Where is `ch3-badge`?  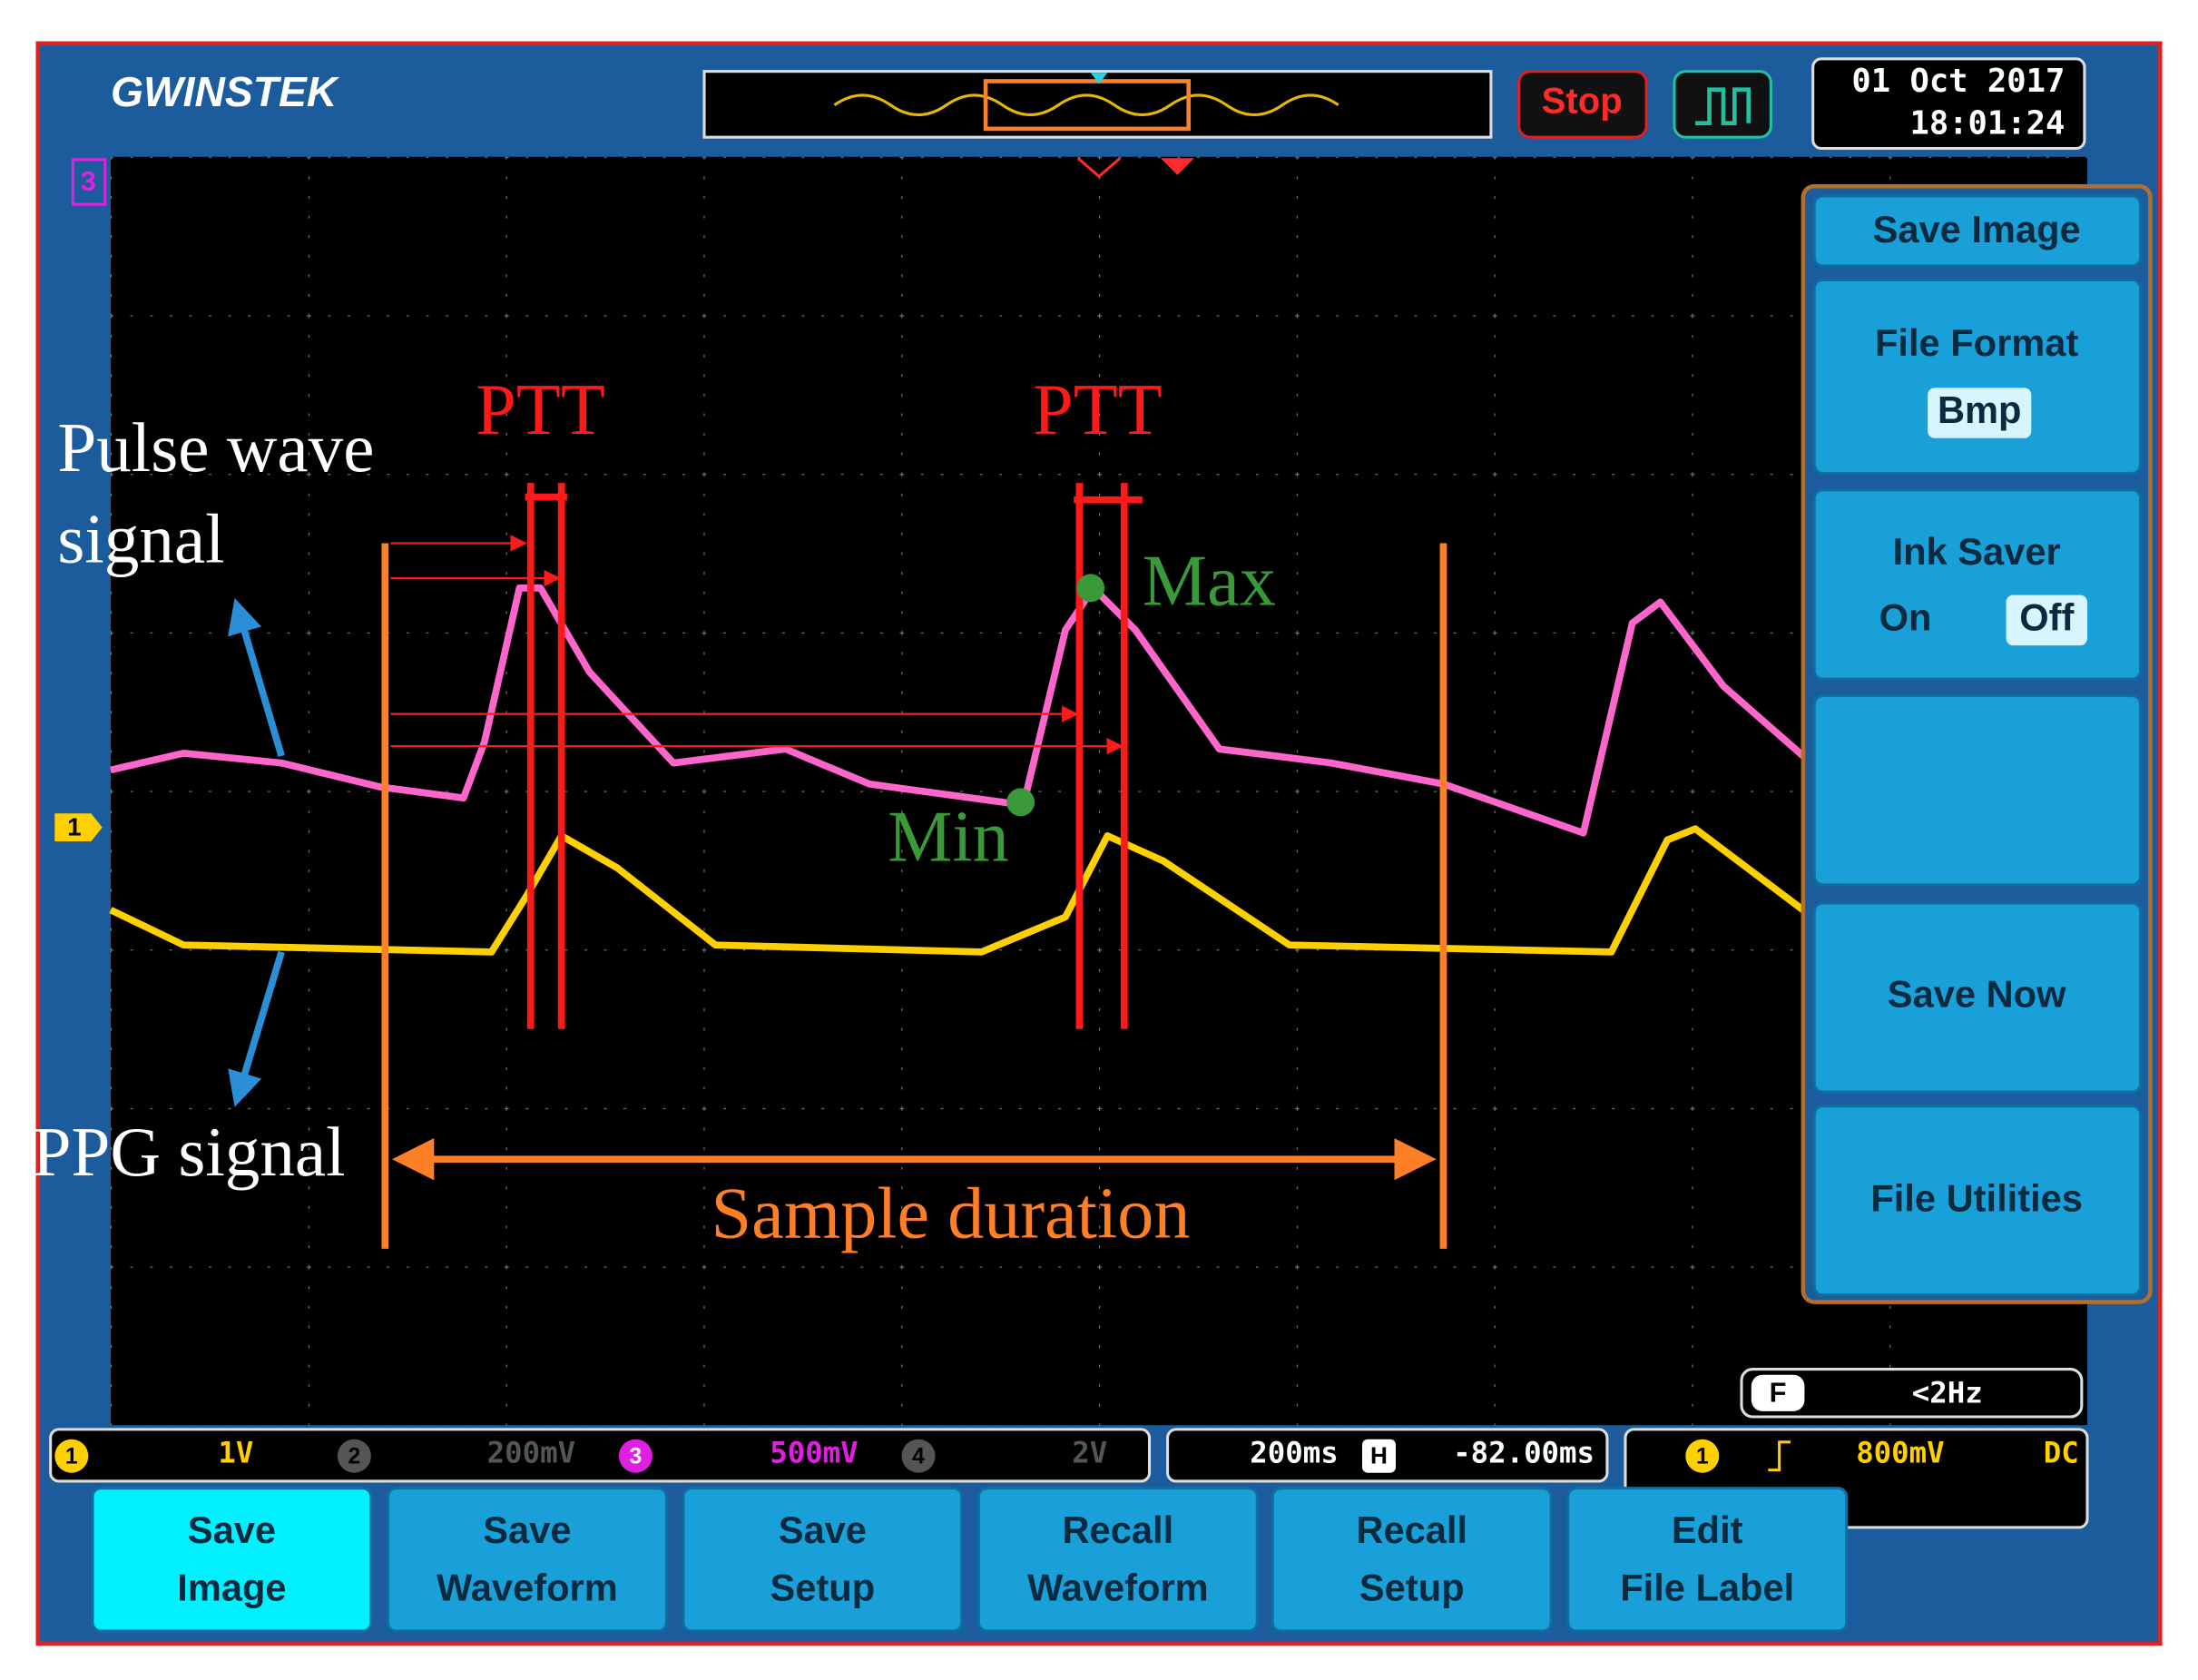
ch3-badge is located at coordinates (635, 1456).